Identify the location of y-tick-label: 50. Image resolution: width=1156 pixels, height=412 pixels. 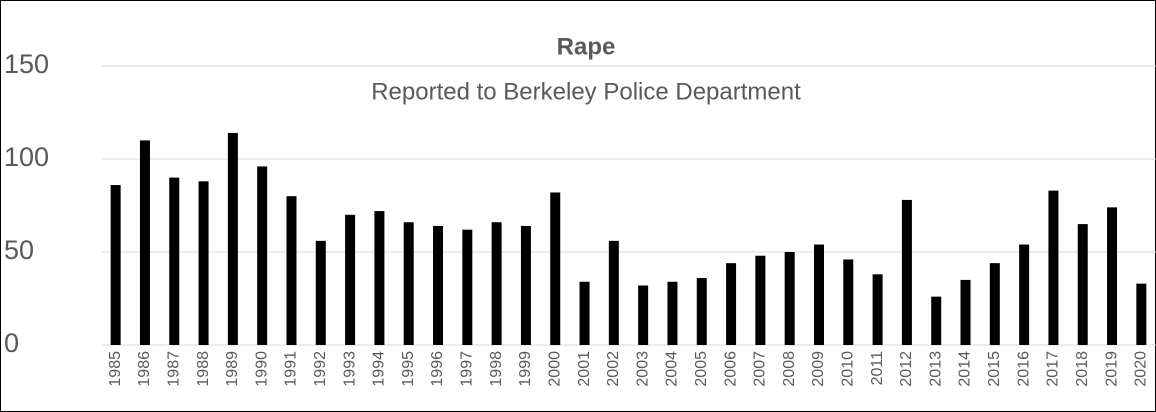
(19, 250).